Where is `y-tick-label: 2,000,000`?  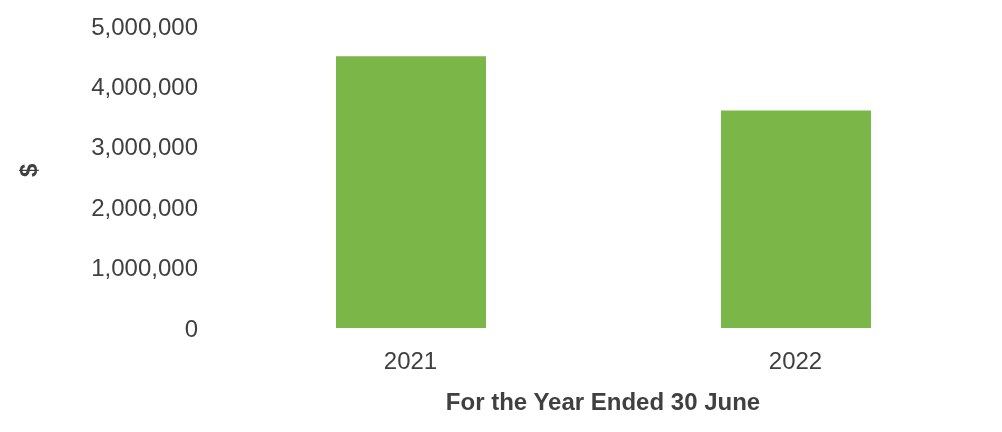
y-tick-label: 2,000,000 is located at coordinates (144, 207).